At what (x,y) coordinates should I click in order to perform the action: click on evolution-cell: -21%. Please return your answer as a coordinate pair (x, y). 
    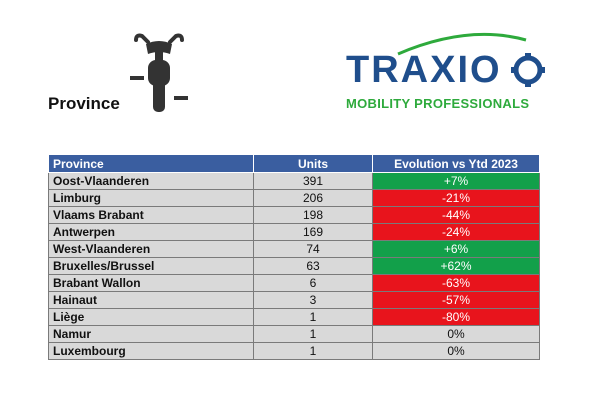
    Looking at the image, I should click on (456, 198).